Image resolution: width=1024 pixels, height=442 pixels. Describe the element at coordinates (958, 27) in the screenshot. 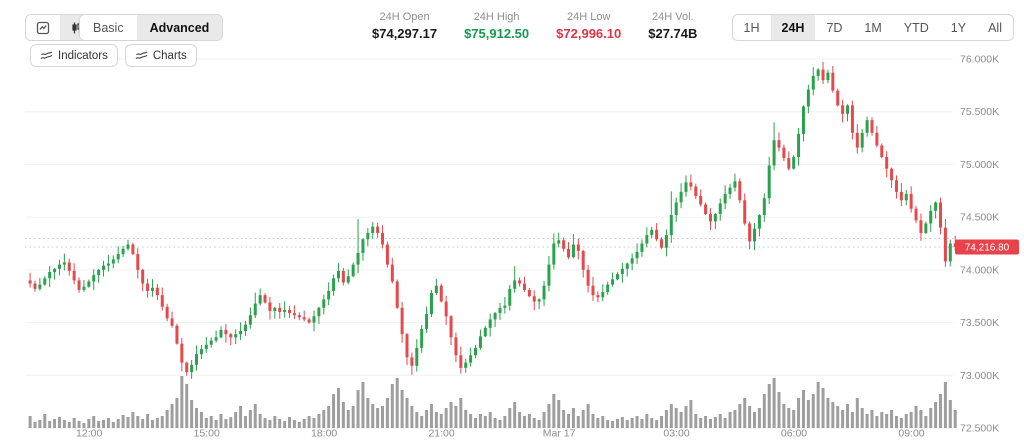

I see `range-1y: 1Y` at that location.